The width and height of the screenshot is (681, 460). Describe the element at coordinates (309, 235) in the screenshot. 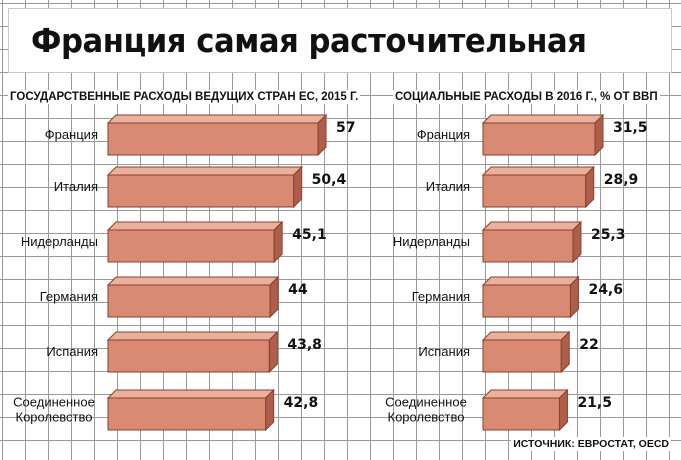

I see `value-label: 45,1` at that location.